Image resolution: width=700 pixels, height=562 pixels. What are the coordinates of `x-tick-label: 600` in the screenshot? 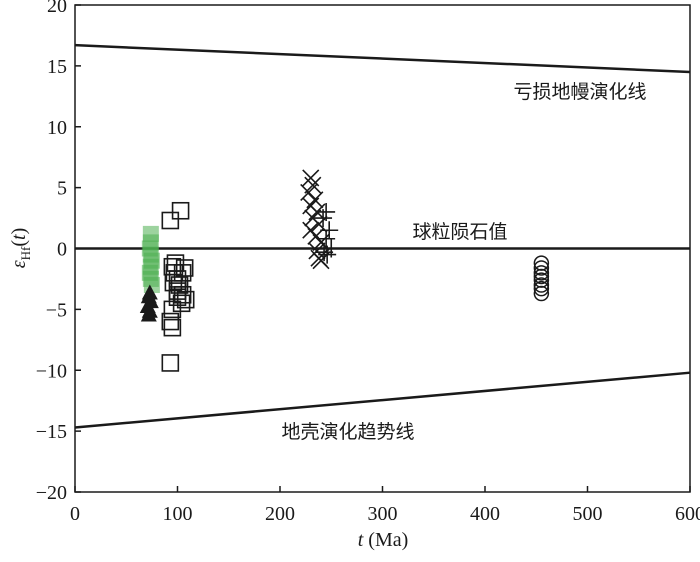 It's located at (687, 514).